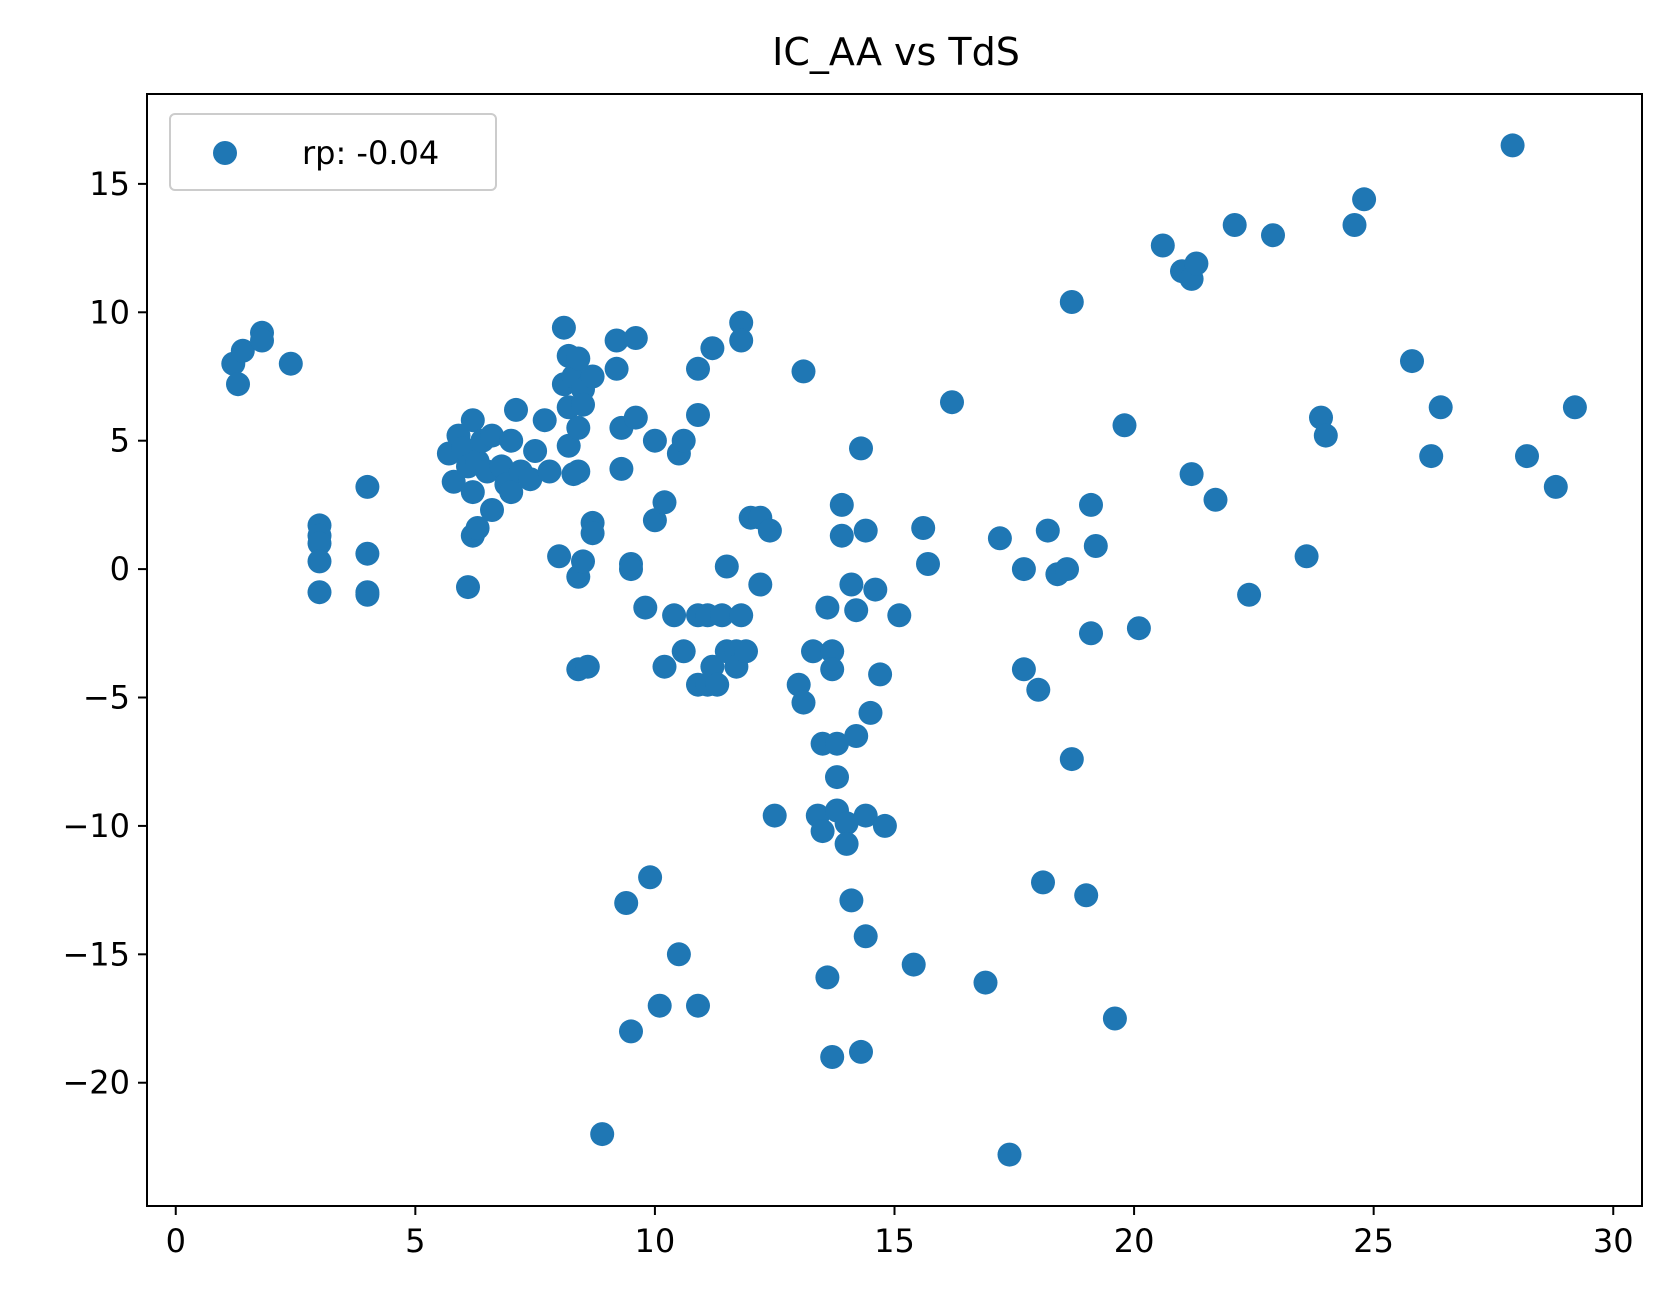 This screenshot has width=1665, height=1302. I want to click on y-tick-label: −10, so click(96, 826).